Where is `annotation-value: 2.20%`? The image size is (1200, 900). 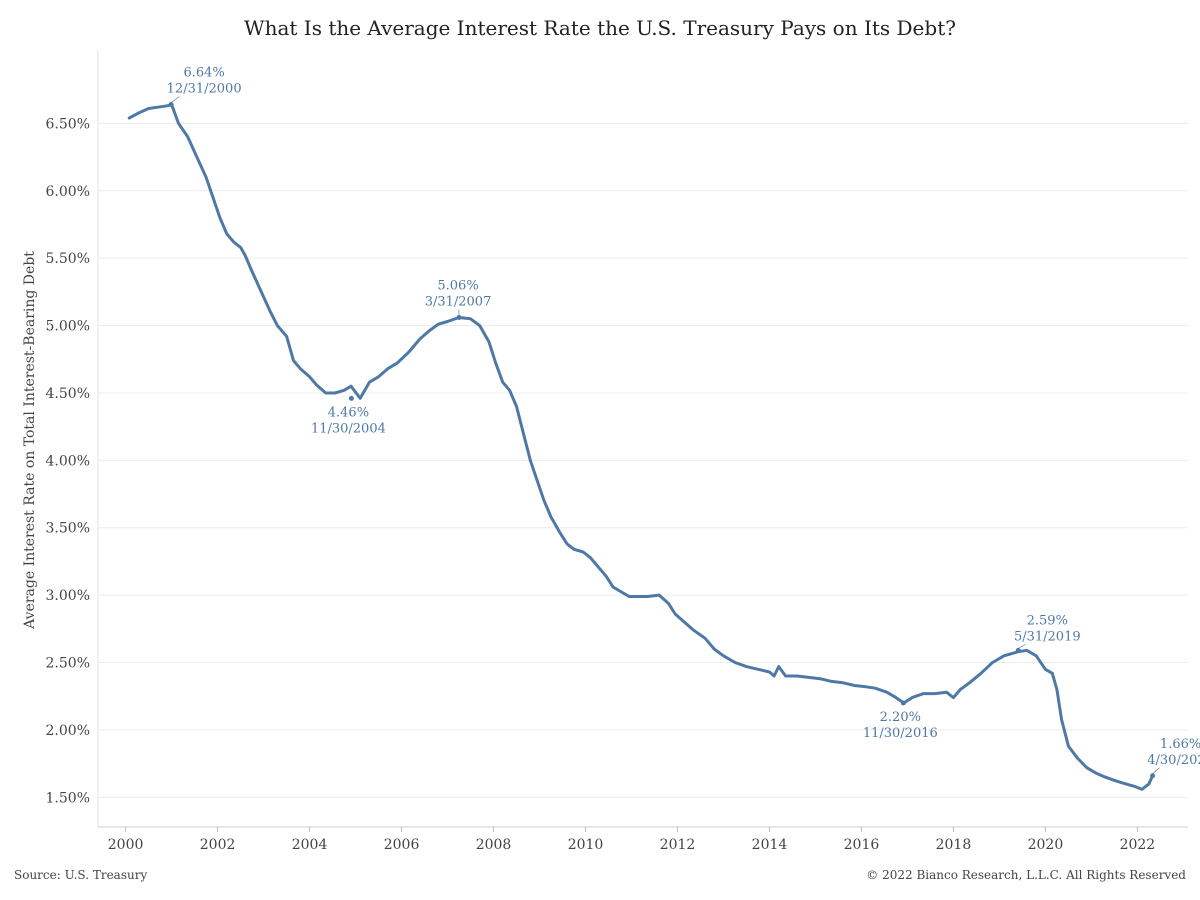 annotation-value: 2.20% is located at coordinates (900, 717).